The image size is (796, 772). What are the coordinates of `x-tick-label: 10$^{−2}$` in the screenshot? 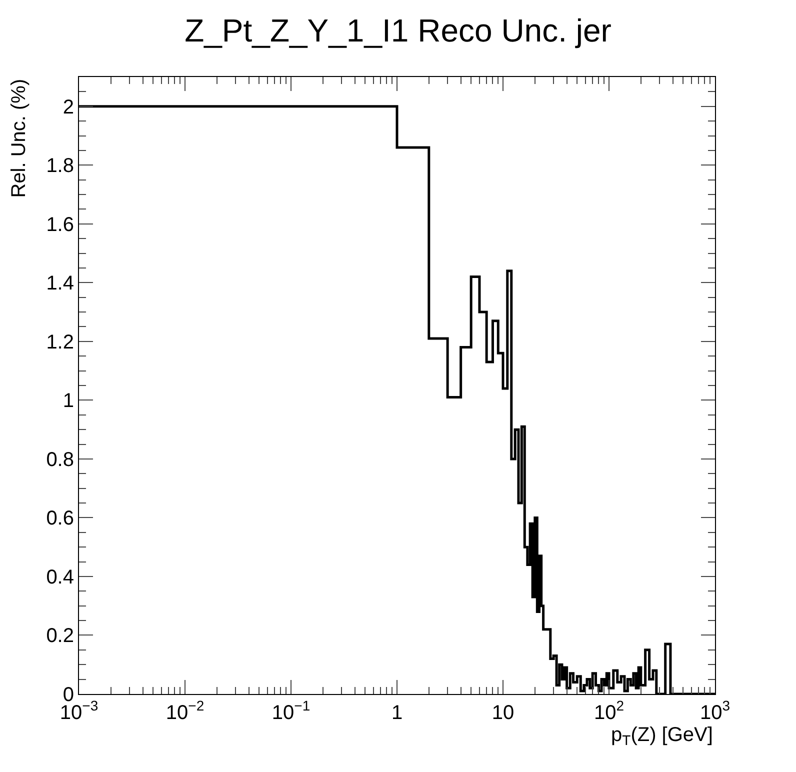 It's located at (185, 711).